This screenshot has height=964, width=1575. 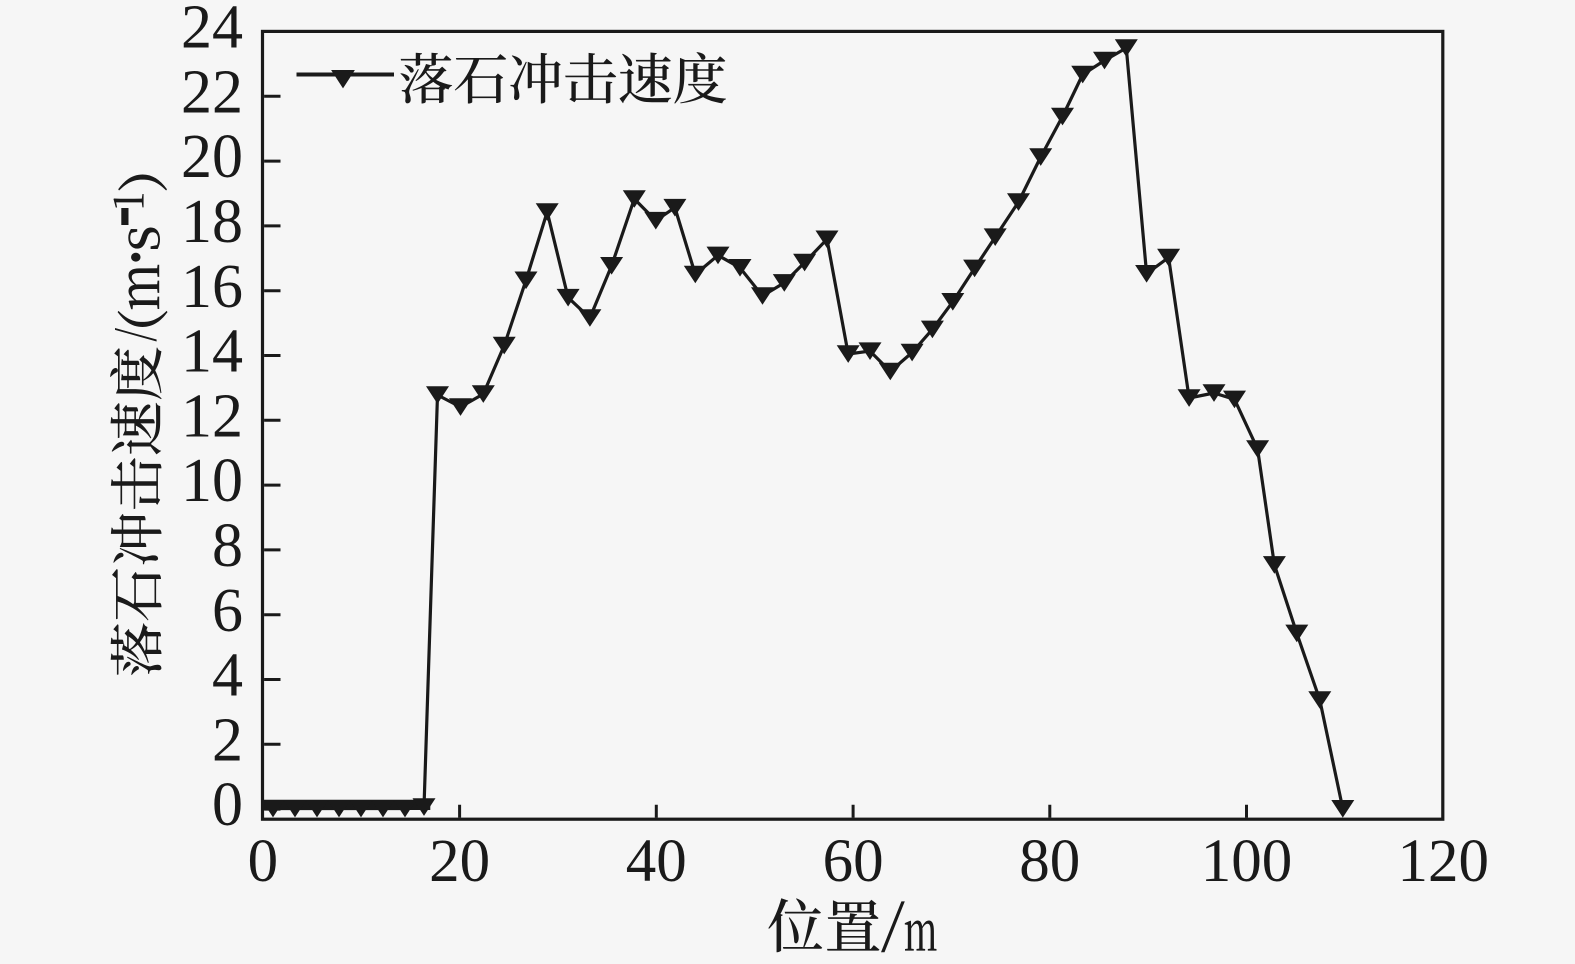 What do you see at coordinates (1247, 861) in the screenshot?
I see `svg-text: 100` at bounding box center [1247, 861].